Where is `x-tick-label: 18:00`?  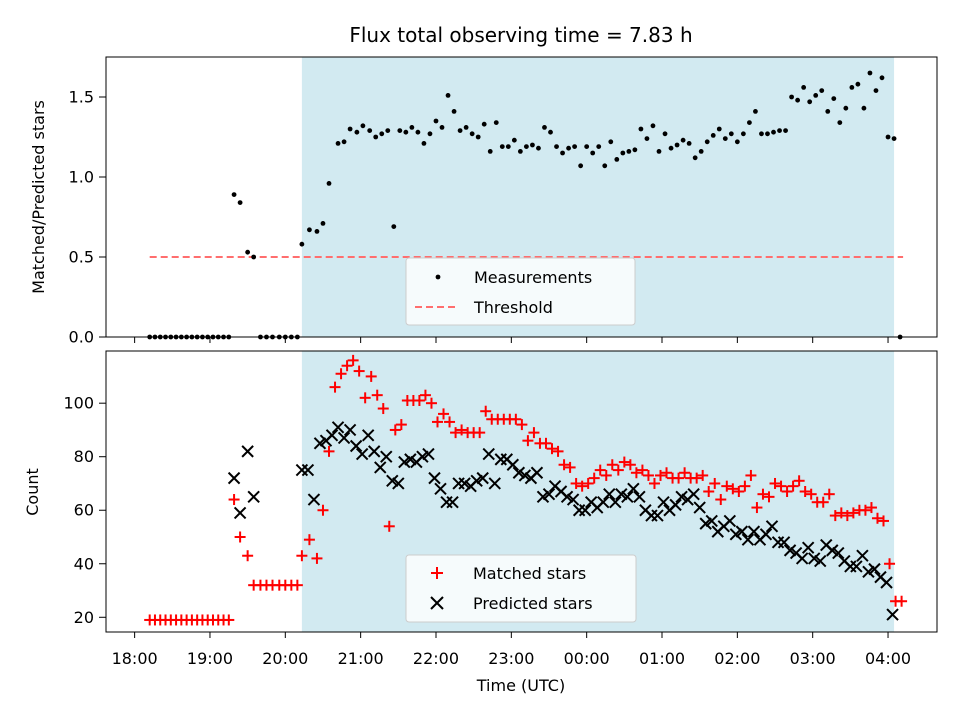
x-tick-label: 18:00 is located at coordinates (135, 658).